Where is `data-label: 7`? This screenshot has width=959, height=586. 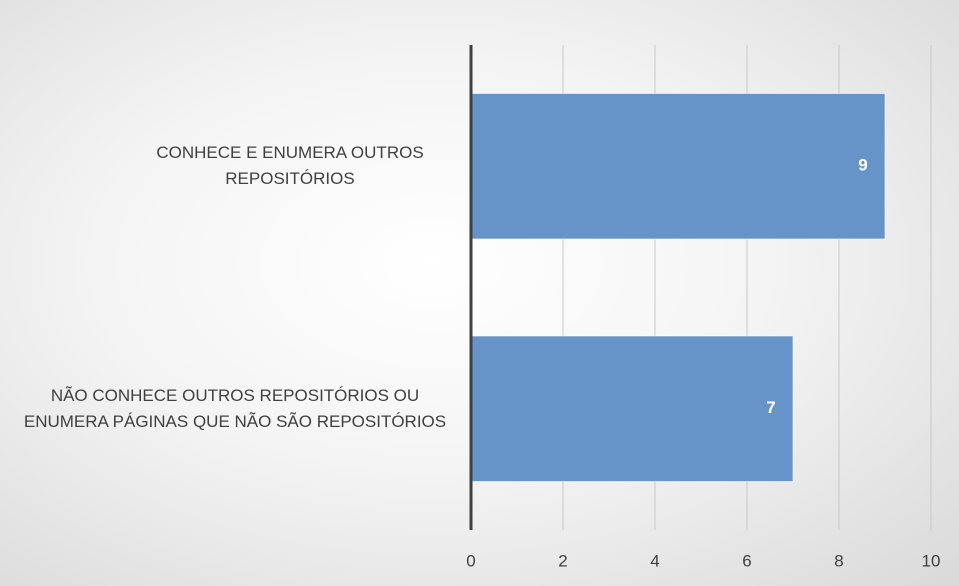
data-label: 7 is located at coordinates (770, 407).